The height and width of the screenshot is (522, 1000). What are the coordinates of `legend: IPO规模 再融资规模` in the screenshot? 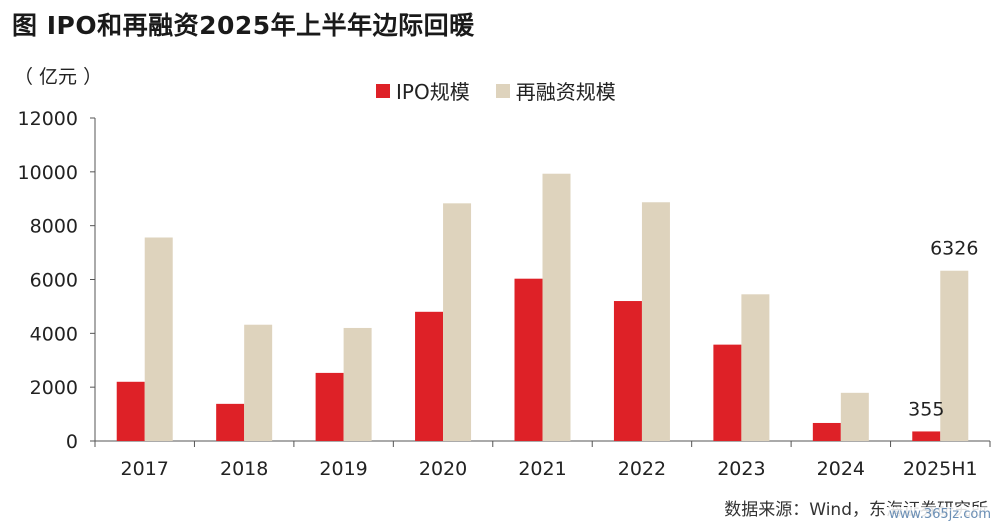 It's located at (509, 90).